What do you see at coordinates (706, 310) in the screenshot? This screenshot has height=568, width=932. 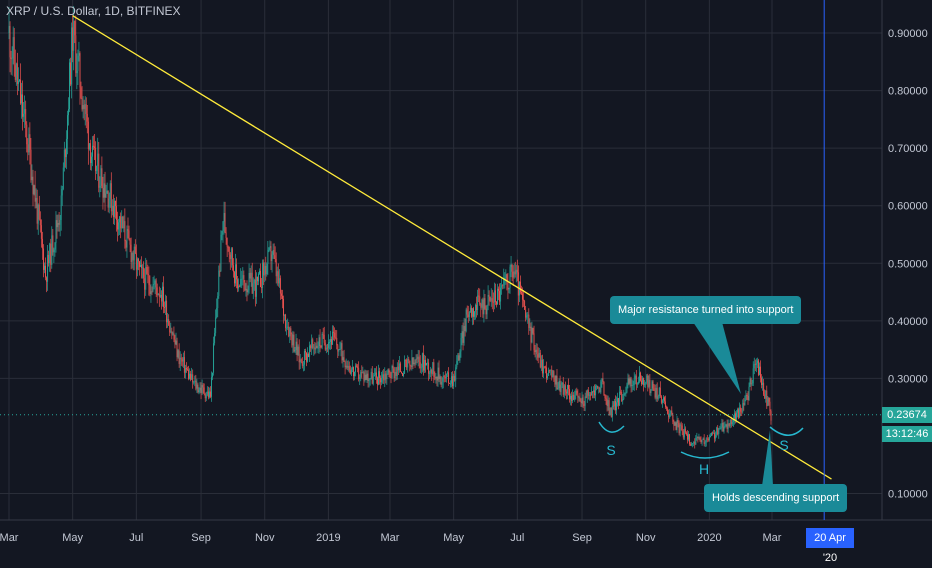 I see `resistance-callout: Major resistance turned into support` at bounding box center [706, 310].